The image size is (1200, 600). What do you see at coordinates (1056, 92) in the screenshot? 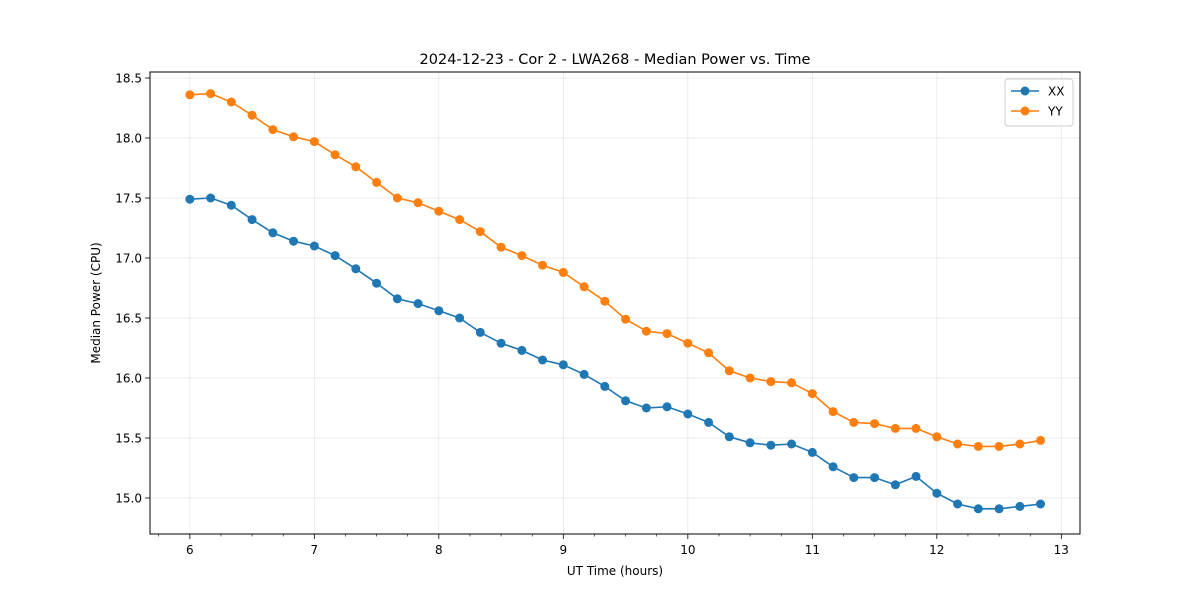
I see `legend-label-xx: XX` at bounding box center [1056, 92].